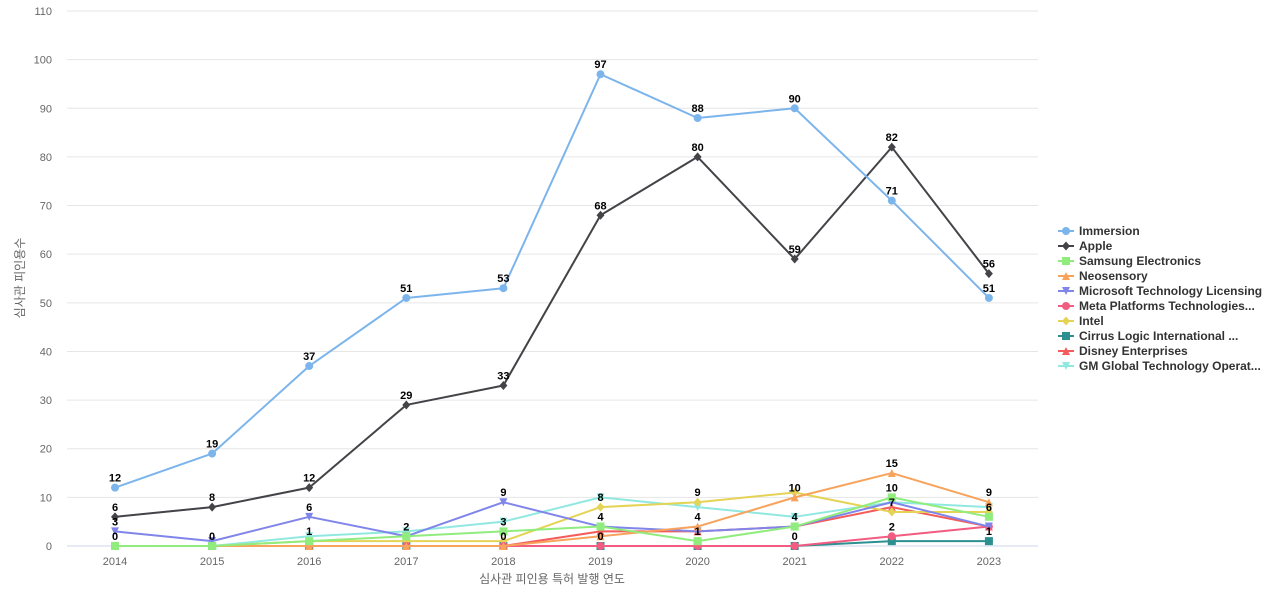 Image resolution: width=1280 pixels, height=600 pixels. Describe the element at coordinates (46, 304) in the screenshot. I see `y-tick-label: 50` at that location.